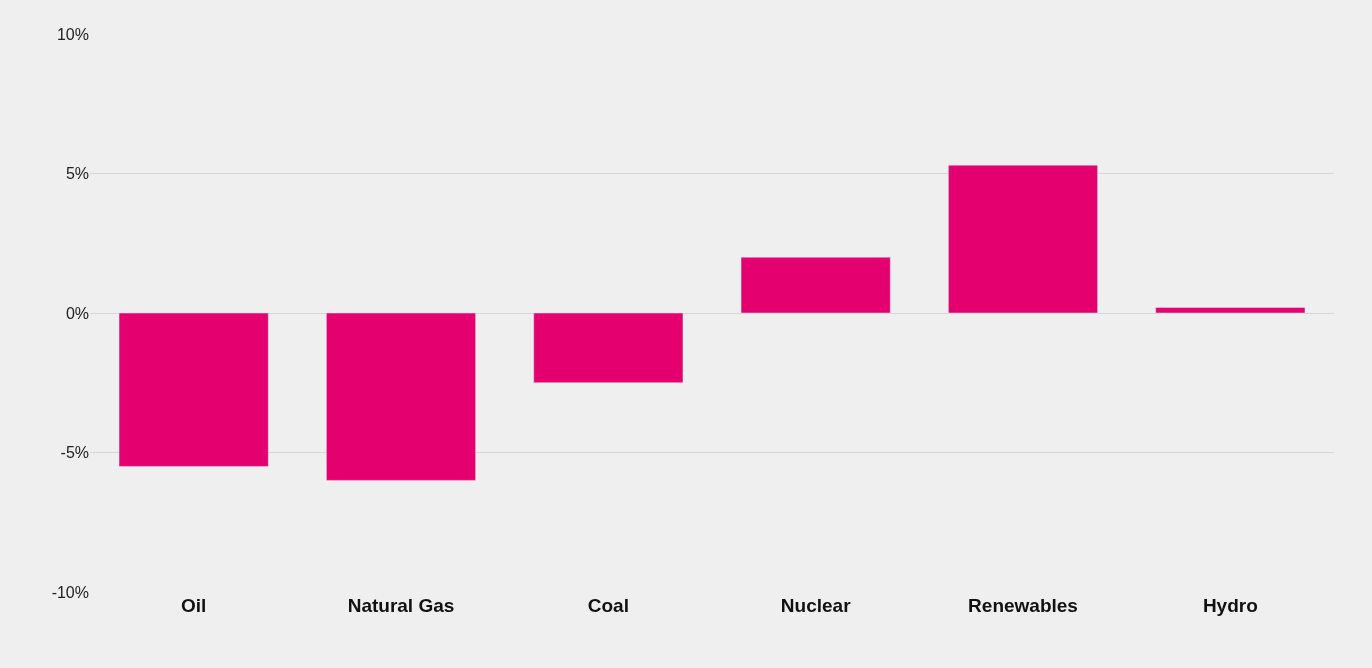 This screenshot has height=668, width=1372. I want to click on y-tick-label: 0%, so click(77, 313).